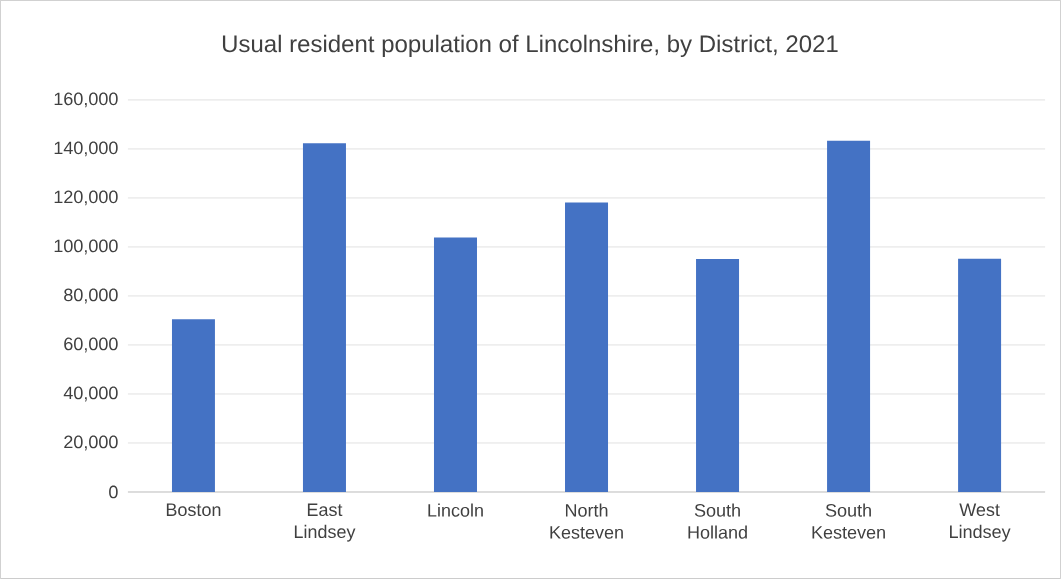 The width and height of the screenshot is (1061, 579). Describe the element at coordinates (91, 443) in the screenshot. I see `y-tick-label: 20,000` at that location.